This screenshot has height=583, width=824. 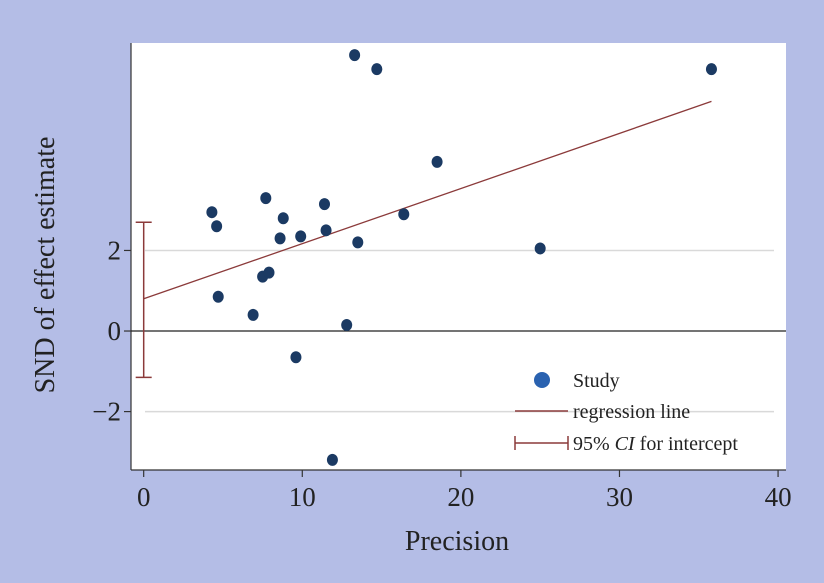 What do you see at coordinates (596, 381) in the screenshot?
I see `legend-study-label: Study` at bounding box center [596, 381].